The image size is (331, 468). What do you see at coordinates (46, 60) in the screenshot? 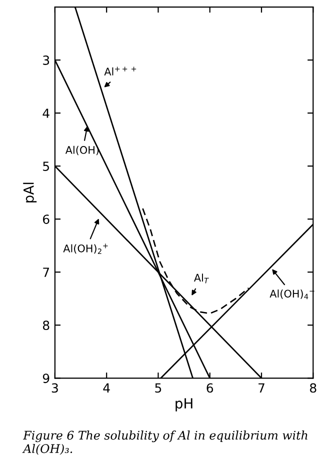
I see `y-tick-label: 3` at bounding box center [46, 60].